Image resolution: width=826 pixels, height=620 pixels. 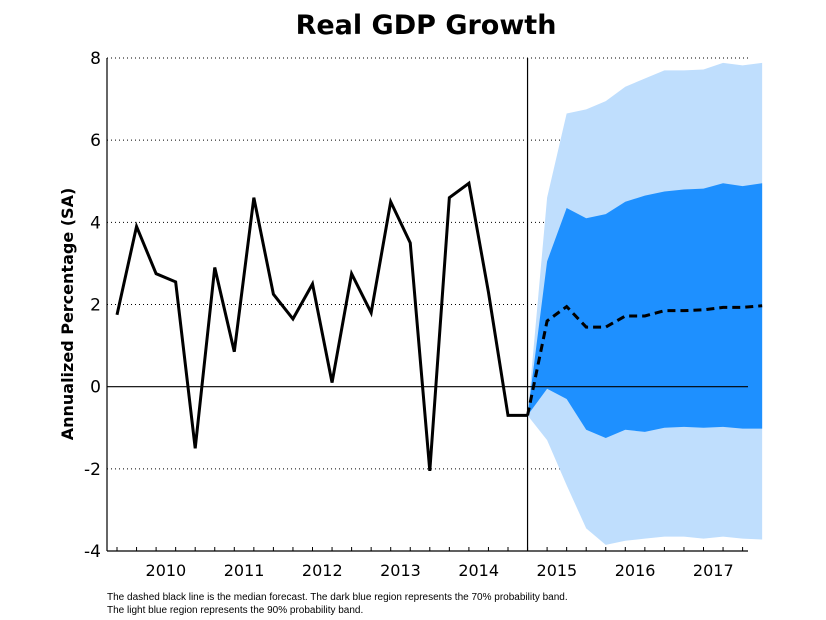 I want to click on y-tick-label: 4, so click(x=95, y=223).